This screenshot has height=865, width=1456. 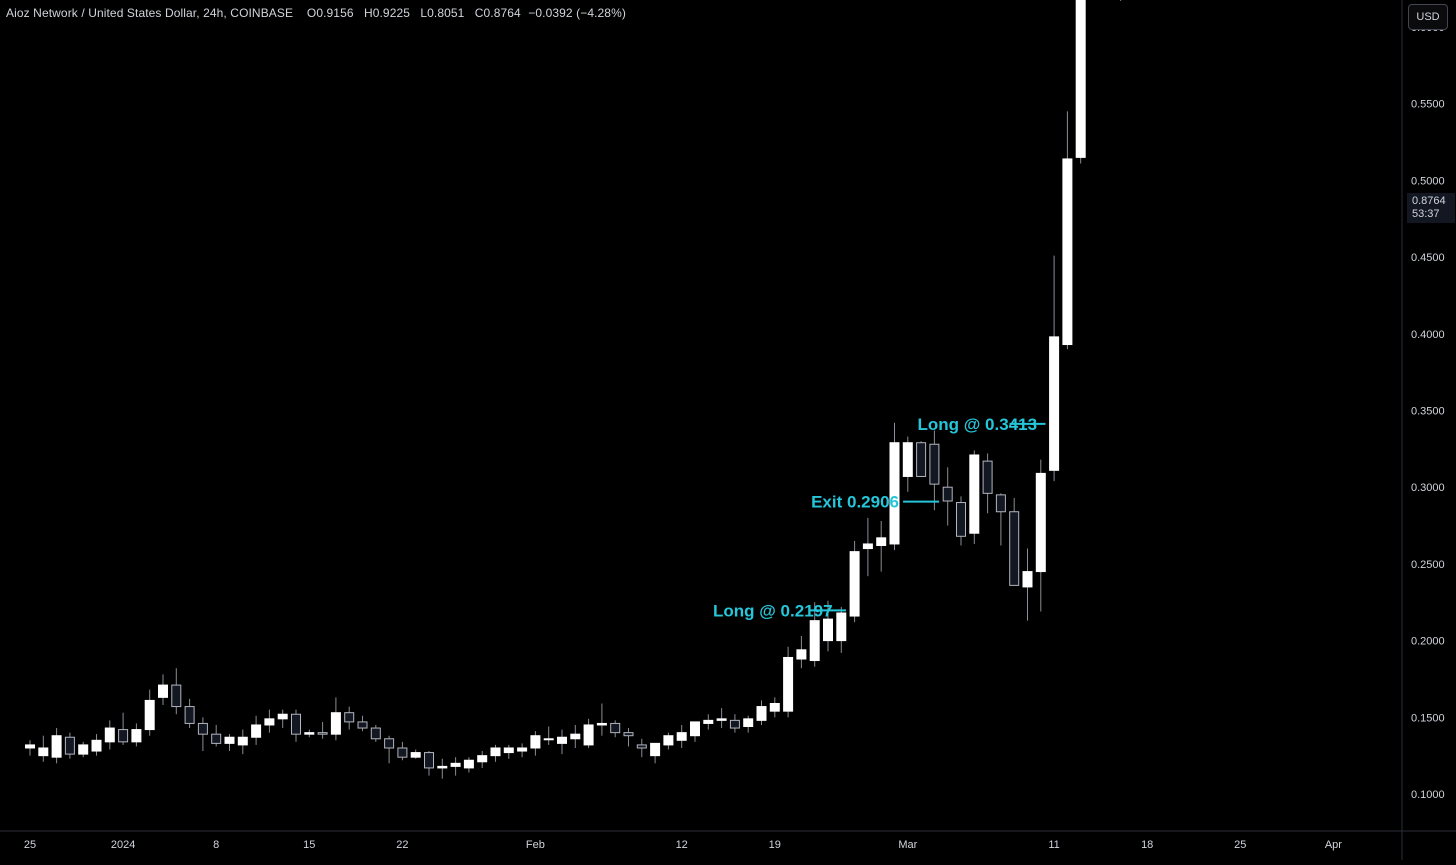 What do you see at coordinates (1428, 258) in the screenshot?
I see `price-tick-label: 0.4500` at bounding box center [1428, 258].